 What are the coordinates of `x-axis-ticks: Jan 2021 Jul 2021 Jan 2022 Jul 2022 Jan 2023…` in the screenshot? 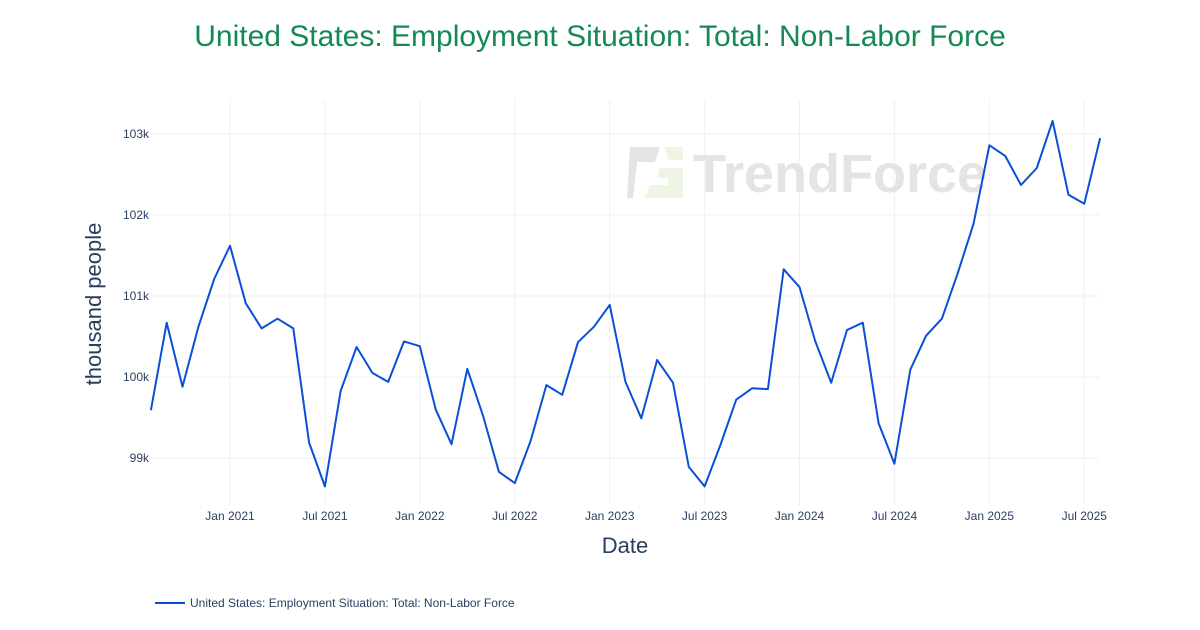 It's located at (656, 516).